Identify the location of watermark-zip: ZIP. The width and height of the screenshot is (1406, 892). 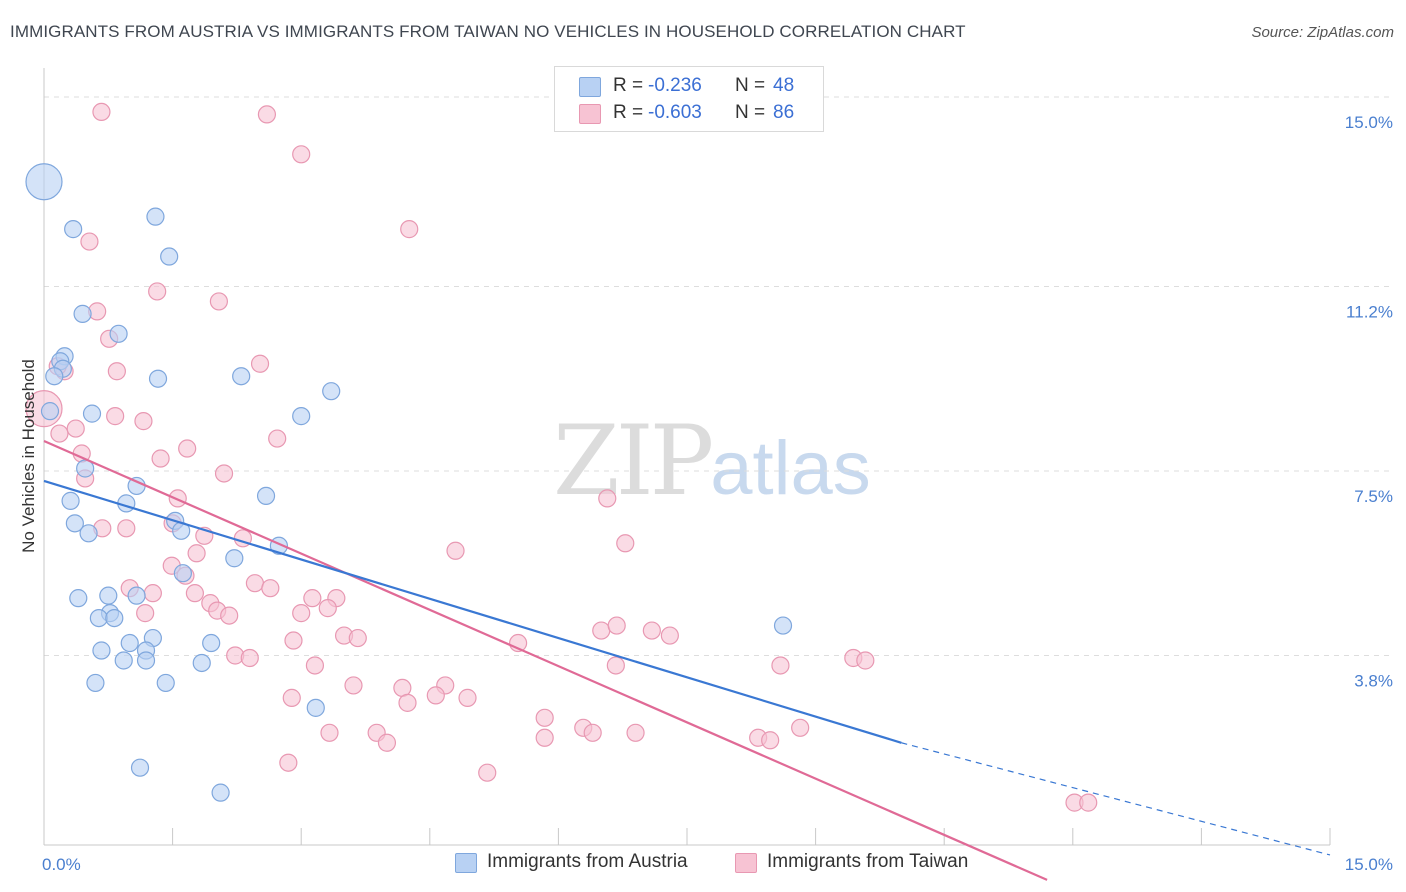
(633, 461).